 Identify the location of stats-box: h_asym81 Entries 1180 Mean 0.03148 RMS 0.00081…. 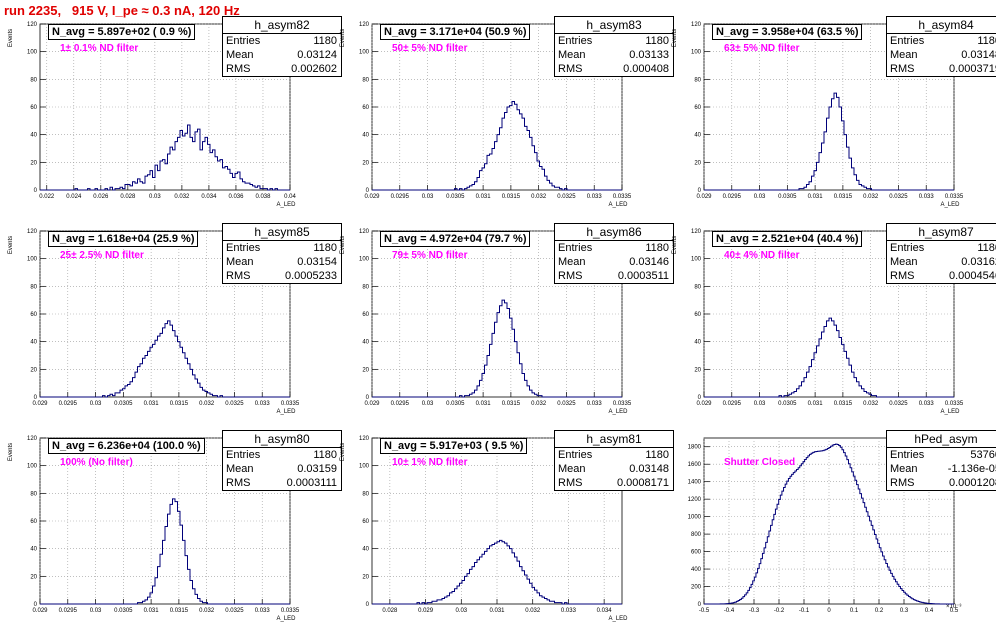
(614, 460).